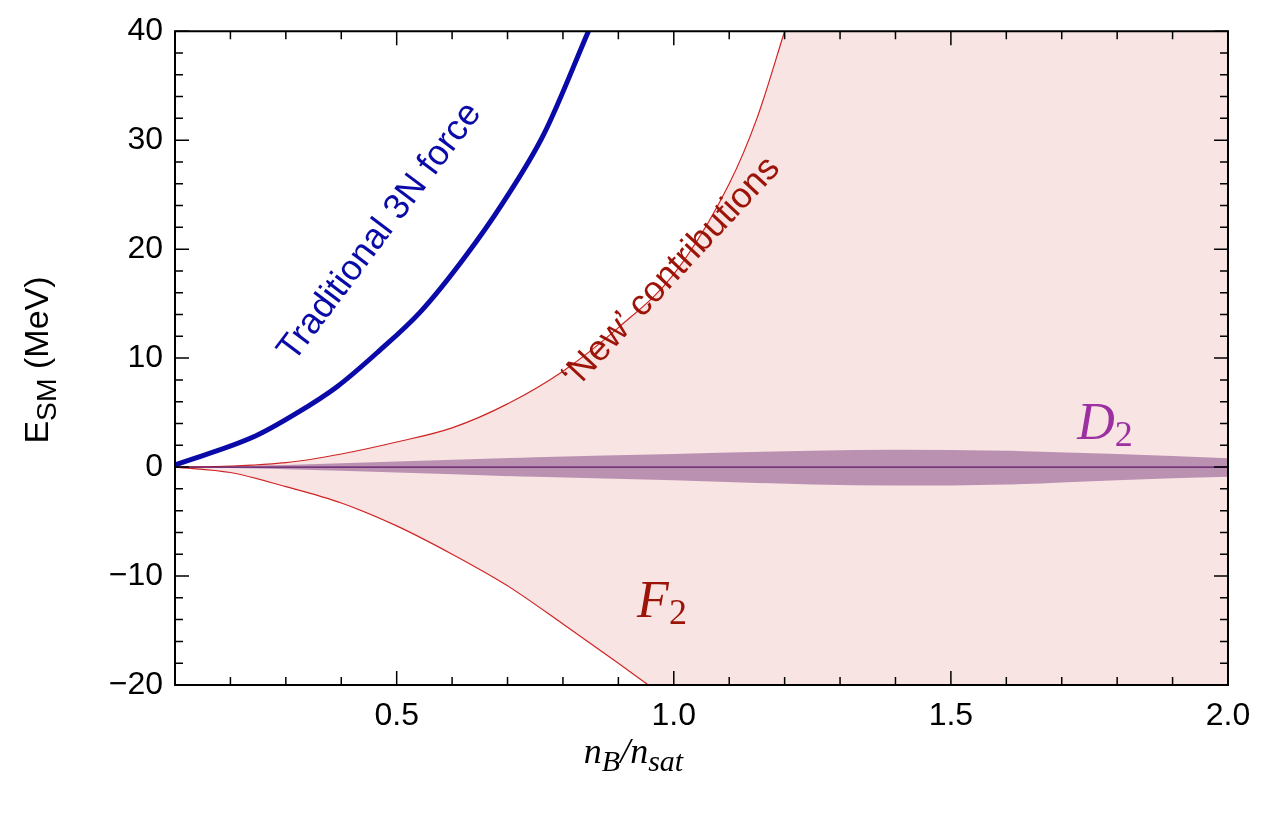 The width and height of the screenshot is (1267, 813). Describe the element at coordinates (674, 714) in the screenshot. I see `x-tick-label: 1.0` at that location.